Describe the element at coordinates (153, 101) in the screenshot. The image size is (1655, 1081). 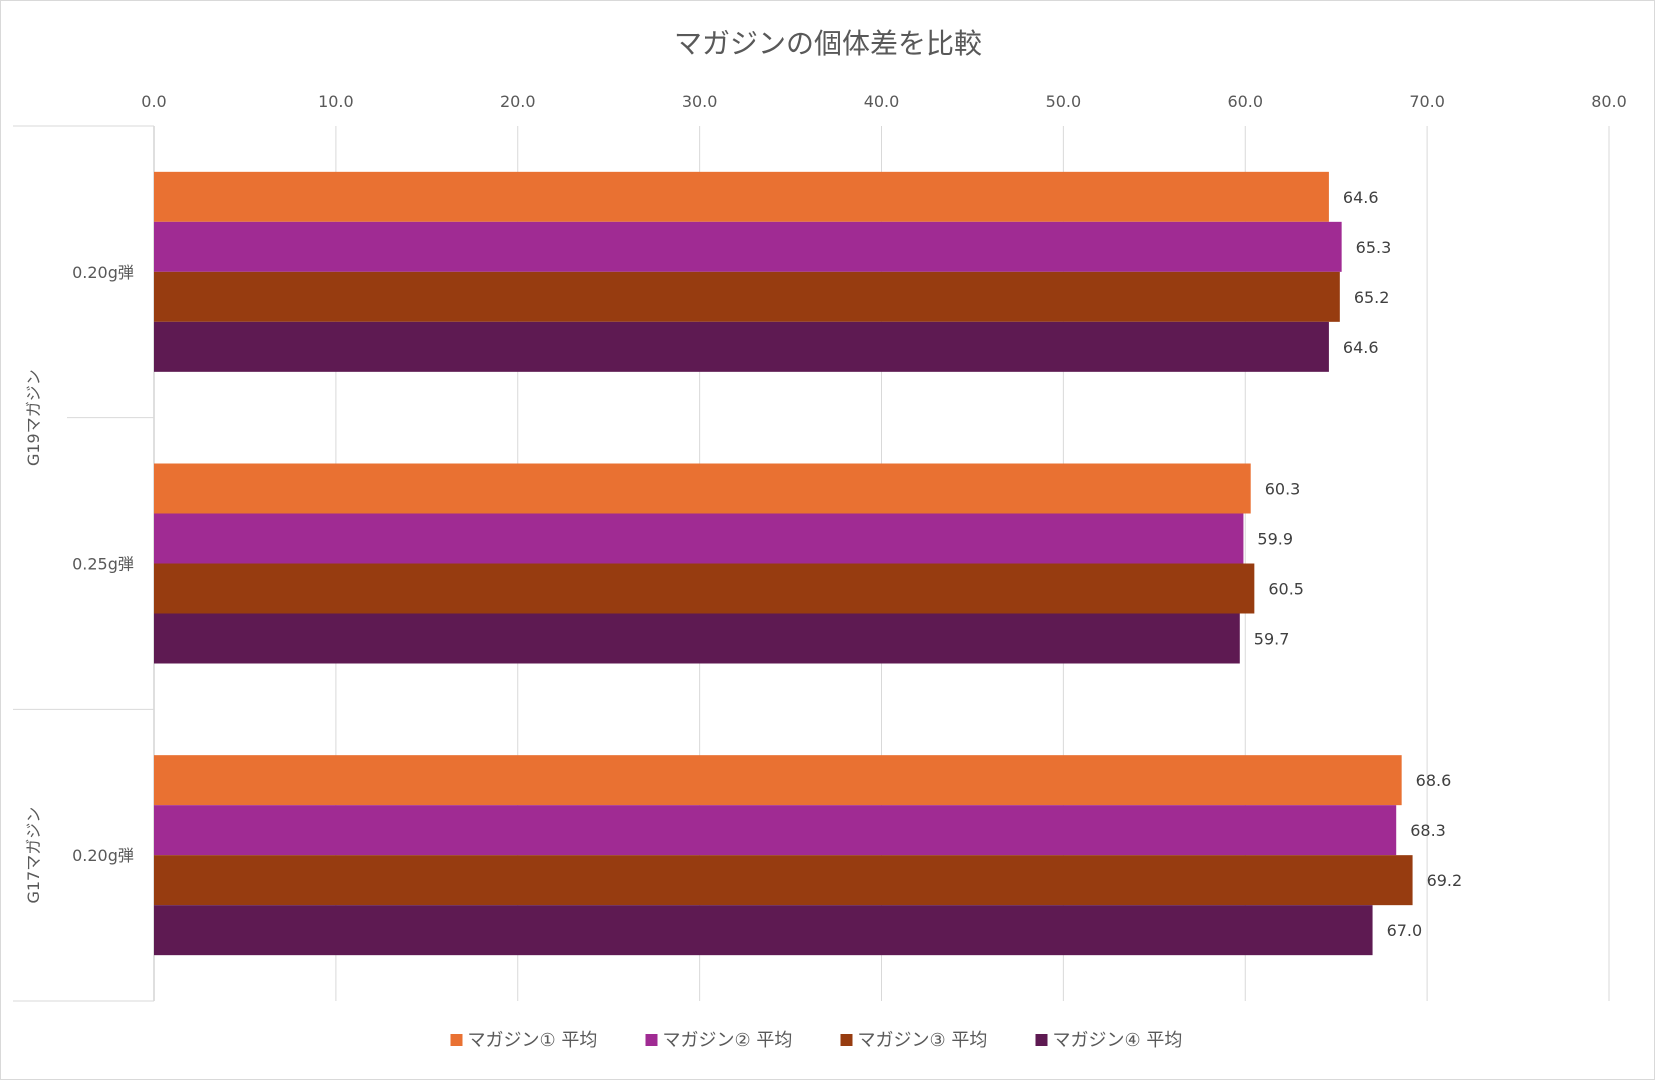
I see `x-tick-label: 0.0` at that location.